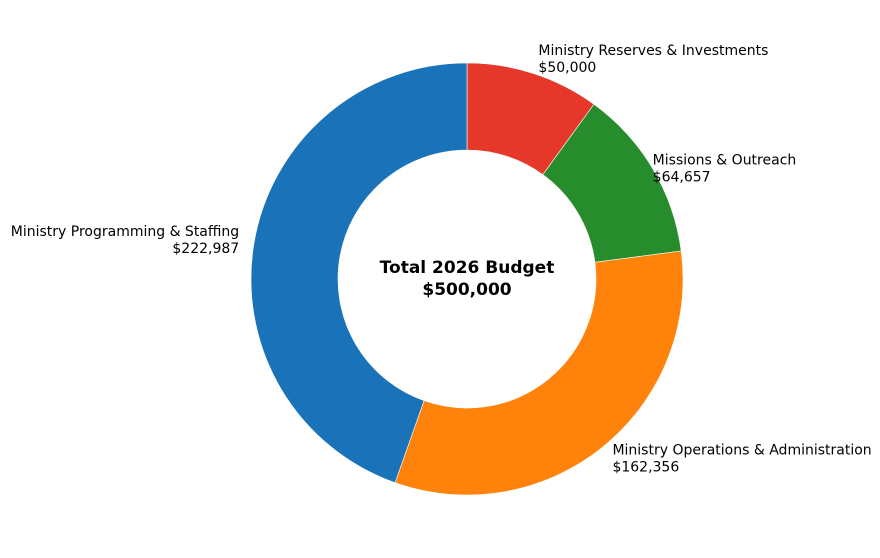 The width and height of the screenshot is (880, 558). I want to click on label-name: Ministry Programming & Staffing, so click(125, 232).